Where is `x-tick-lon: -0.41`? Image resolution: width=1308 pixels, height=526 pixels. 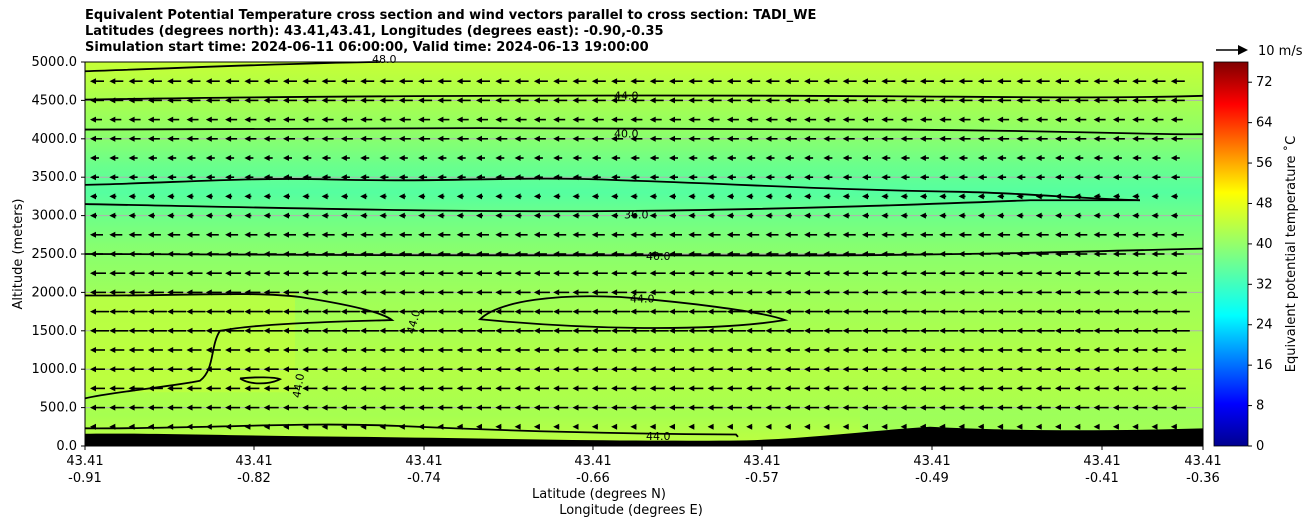
x-tick-lon: -0.41 is located at coordinates (1102, 478).